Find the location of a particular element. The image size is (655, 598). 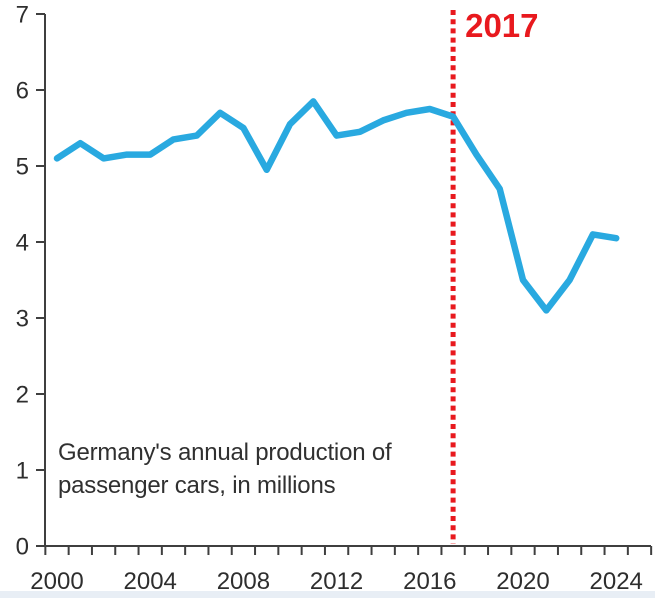

y-tick-label: 7 is located at coordinates (22, 15).